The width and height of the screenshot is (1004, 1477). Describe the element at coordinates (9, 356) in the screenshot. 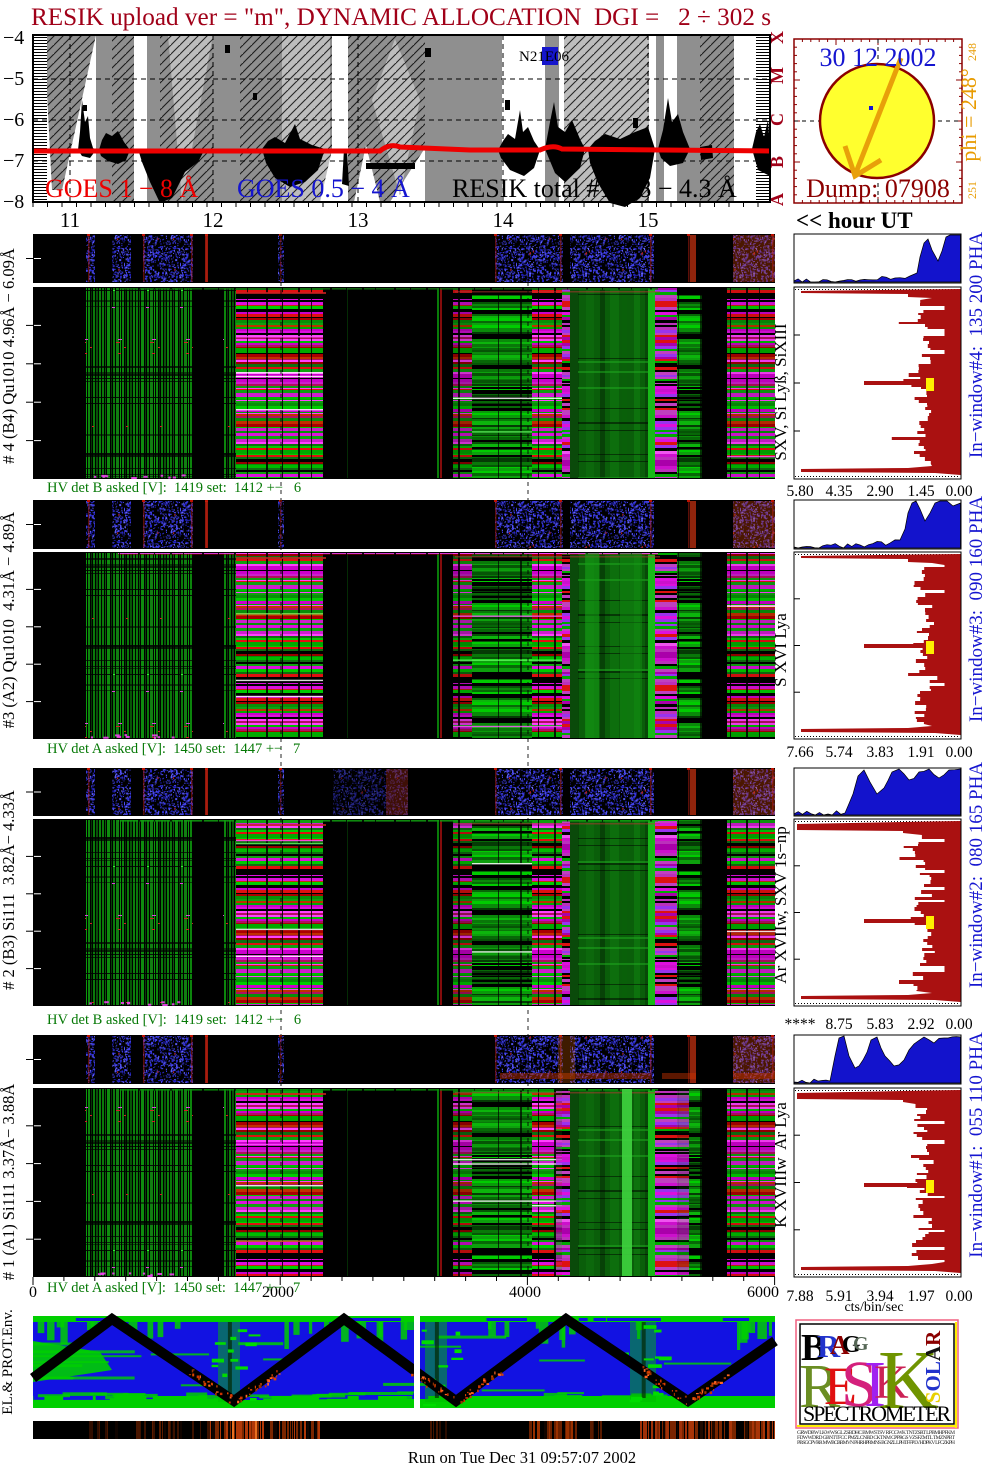

I see `svg-text: # 4 (B4) Qu1010 4.96Å − 6.09Å` at that location.